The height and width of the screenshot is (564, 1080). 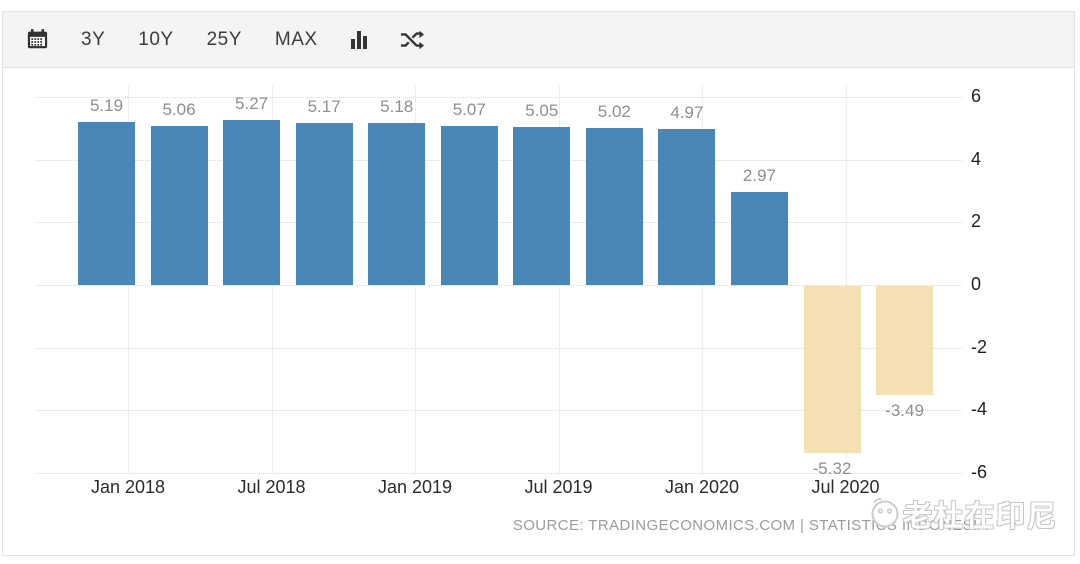 I want to click on x-axis-tick-label: Jan 2019, so click(x=415, y=487).